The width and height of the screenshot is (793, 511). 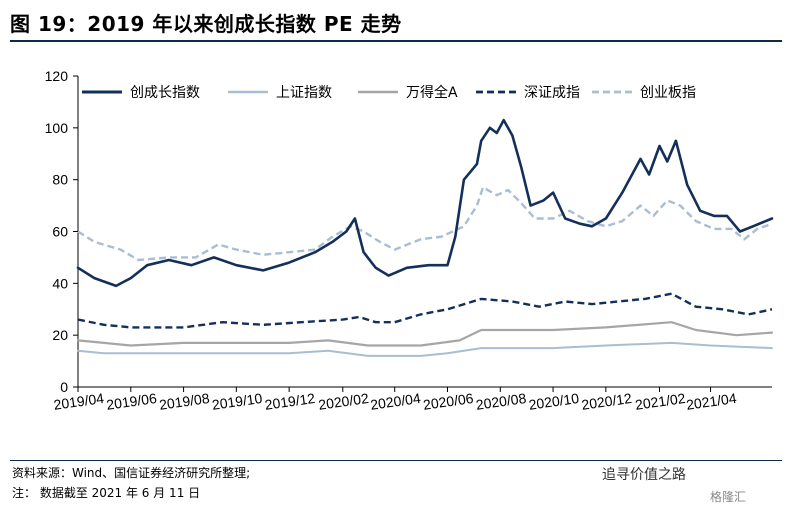 What do you see at coordinates (60, 232) in the screenshot?
I see `y-tick-label: 60` at bounding box center [60, 232].